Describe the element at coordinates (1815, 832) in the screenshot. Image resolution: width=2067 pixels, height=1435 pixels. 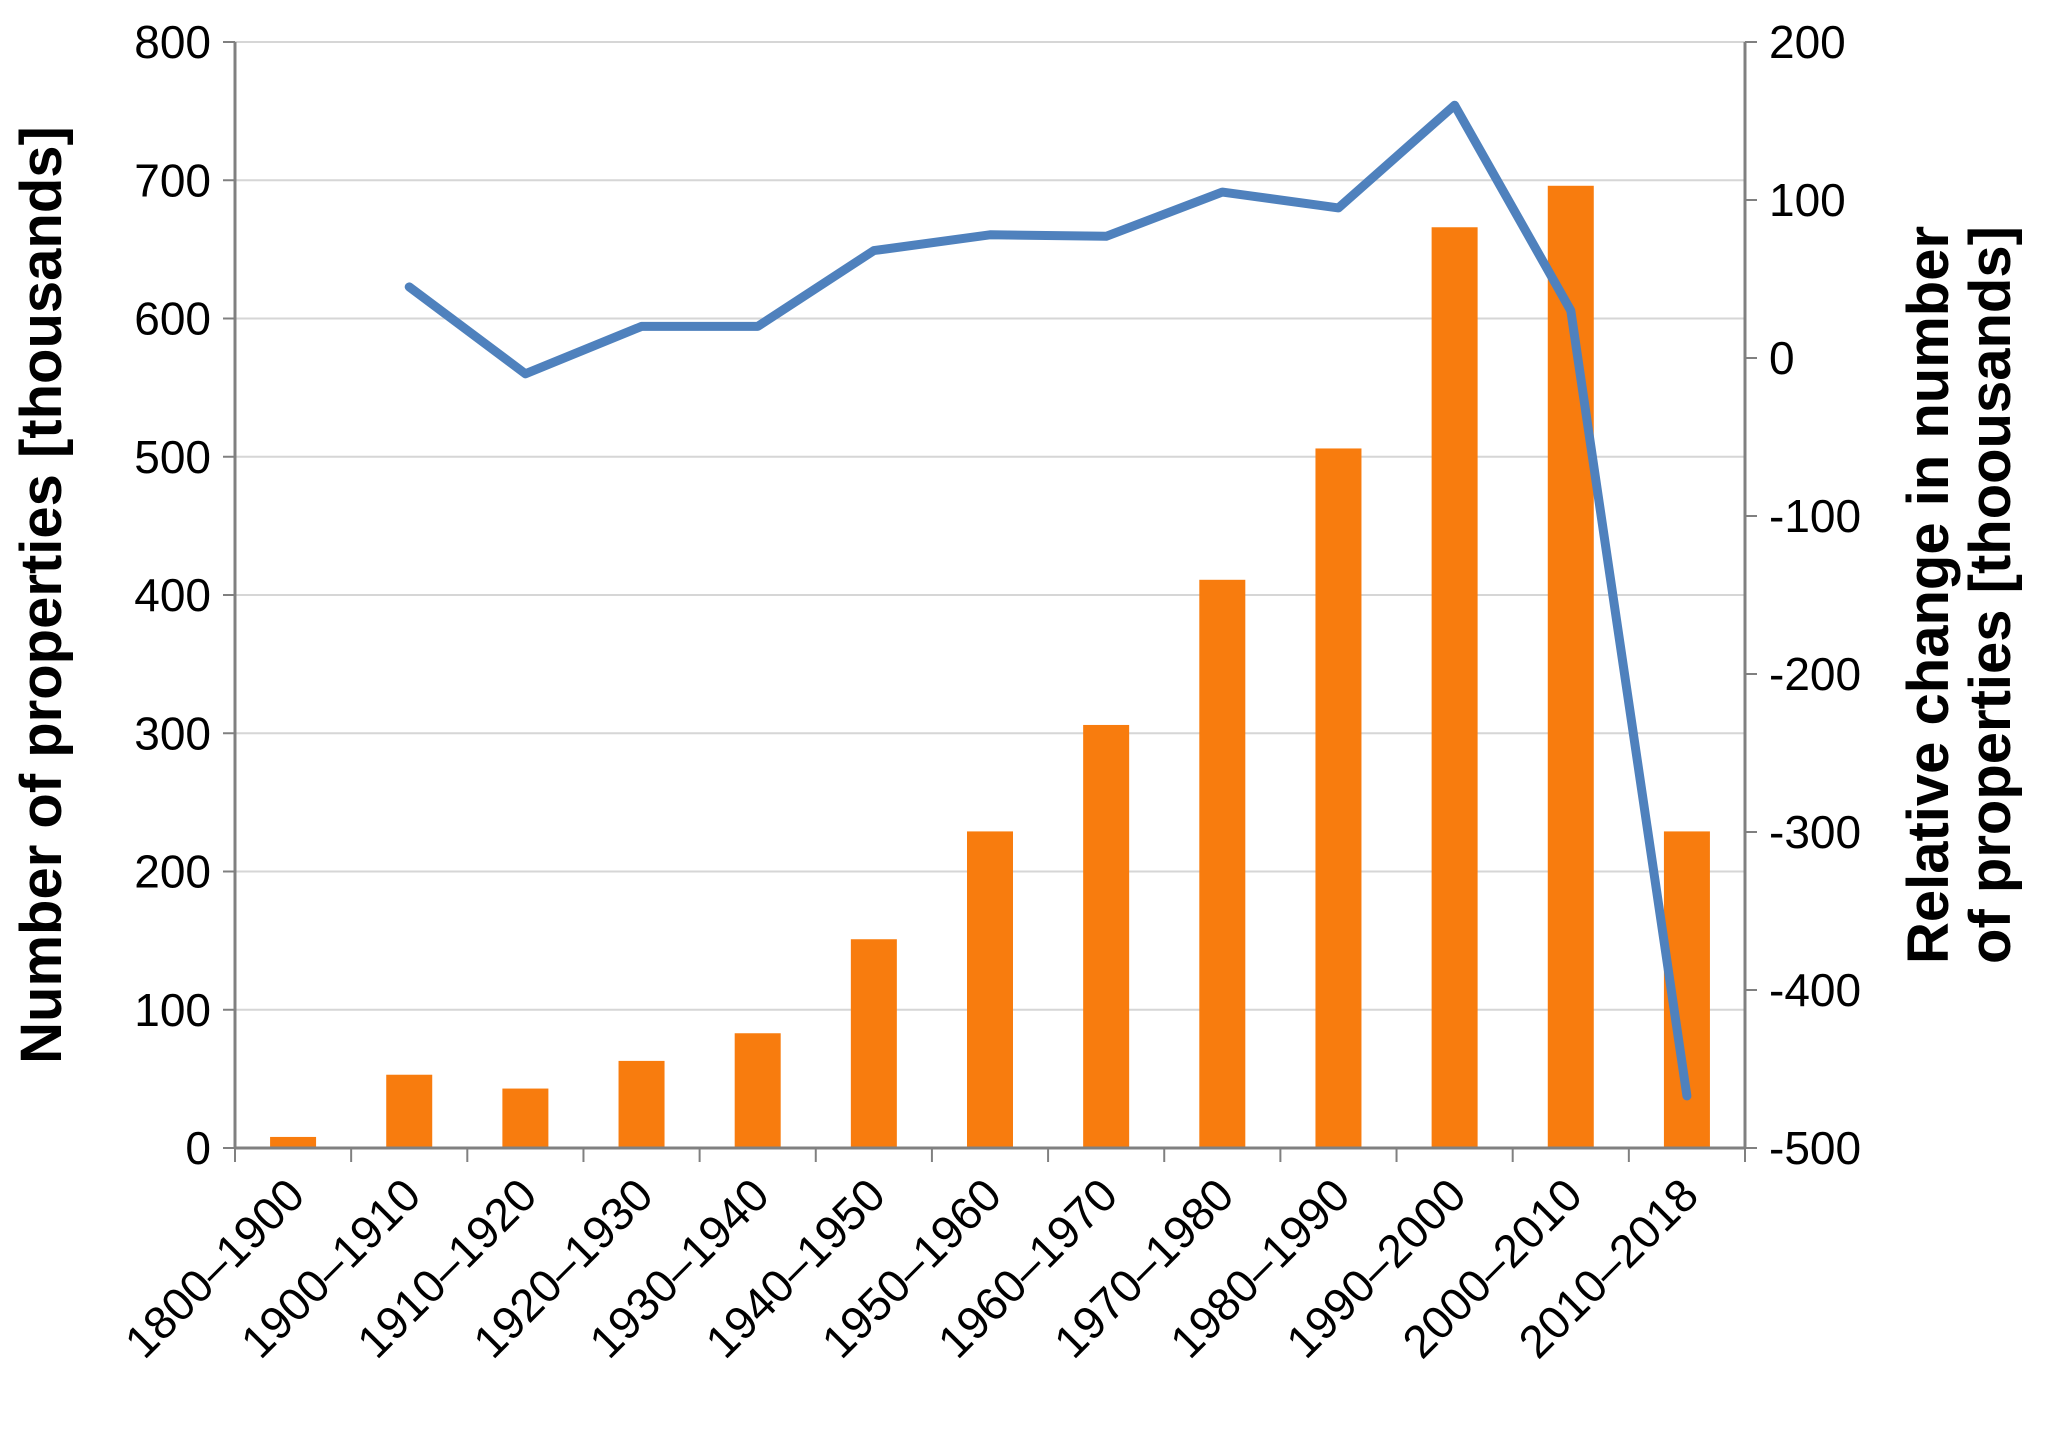
I see `right-tick-label: -300` at that location.